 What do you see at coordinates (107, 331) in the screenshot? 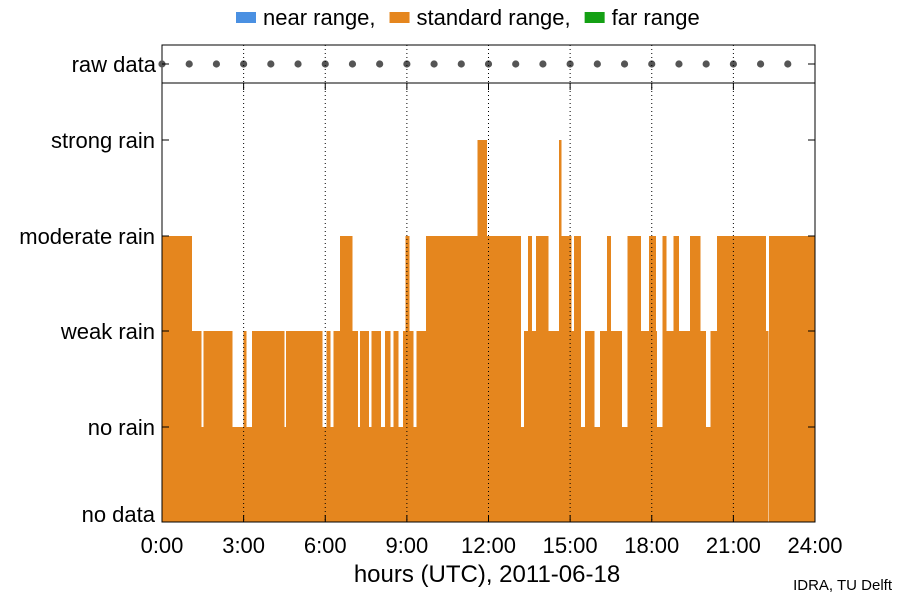
I see `y-tick-label: weak rain` at bounding box center [107, 331].